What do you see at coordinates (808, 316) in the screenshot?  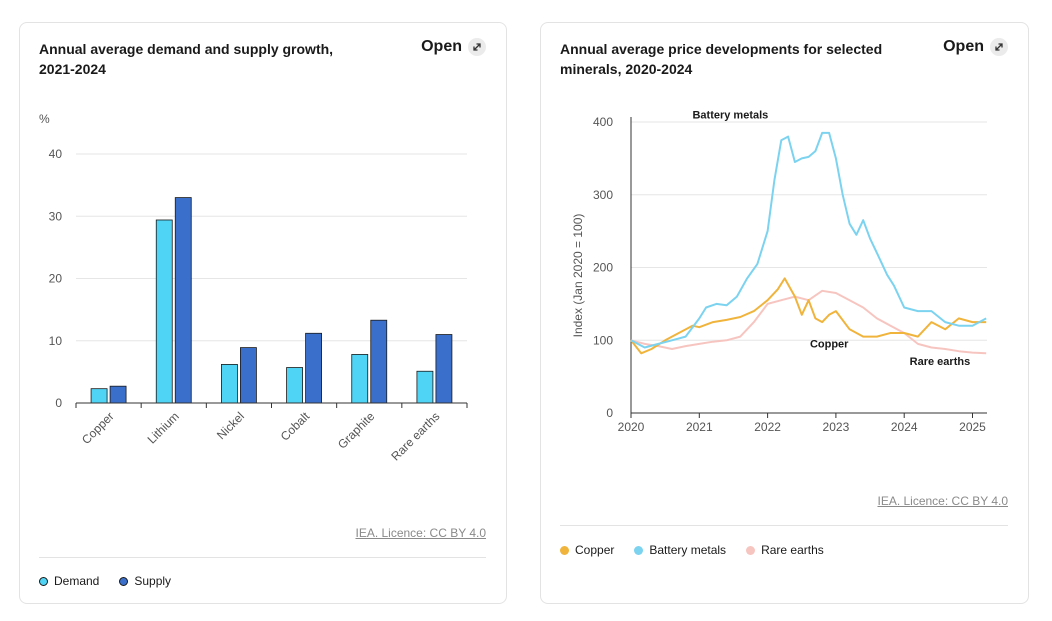 I see `series-line-copper` at bounding box center [808, 316].